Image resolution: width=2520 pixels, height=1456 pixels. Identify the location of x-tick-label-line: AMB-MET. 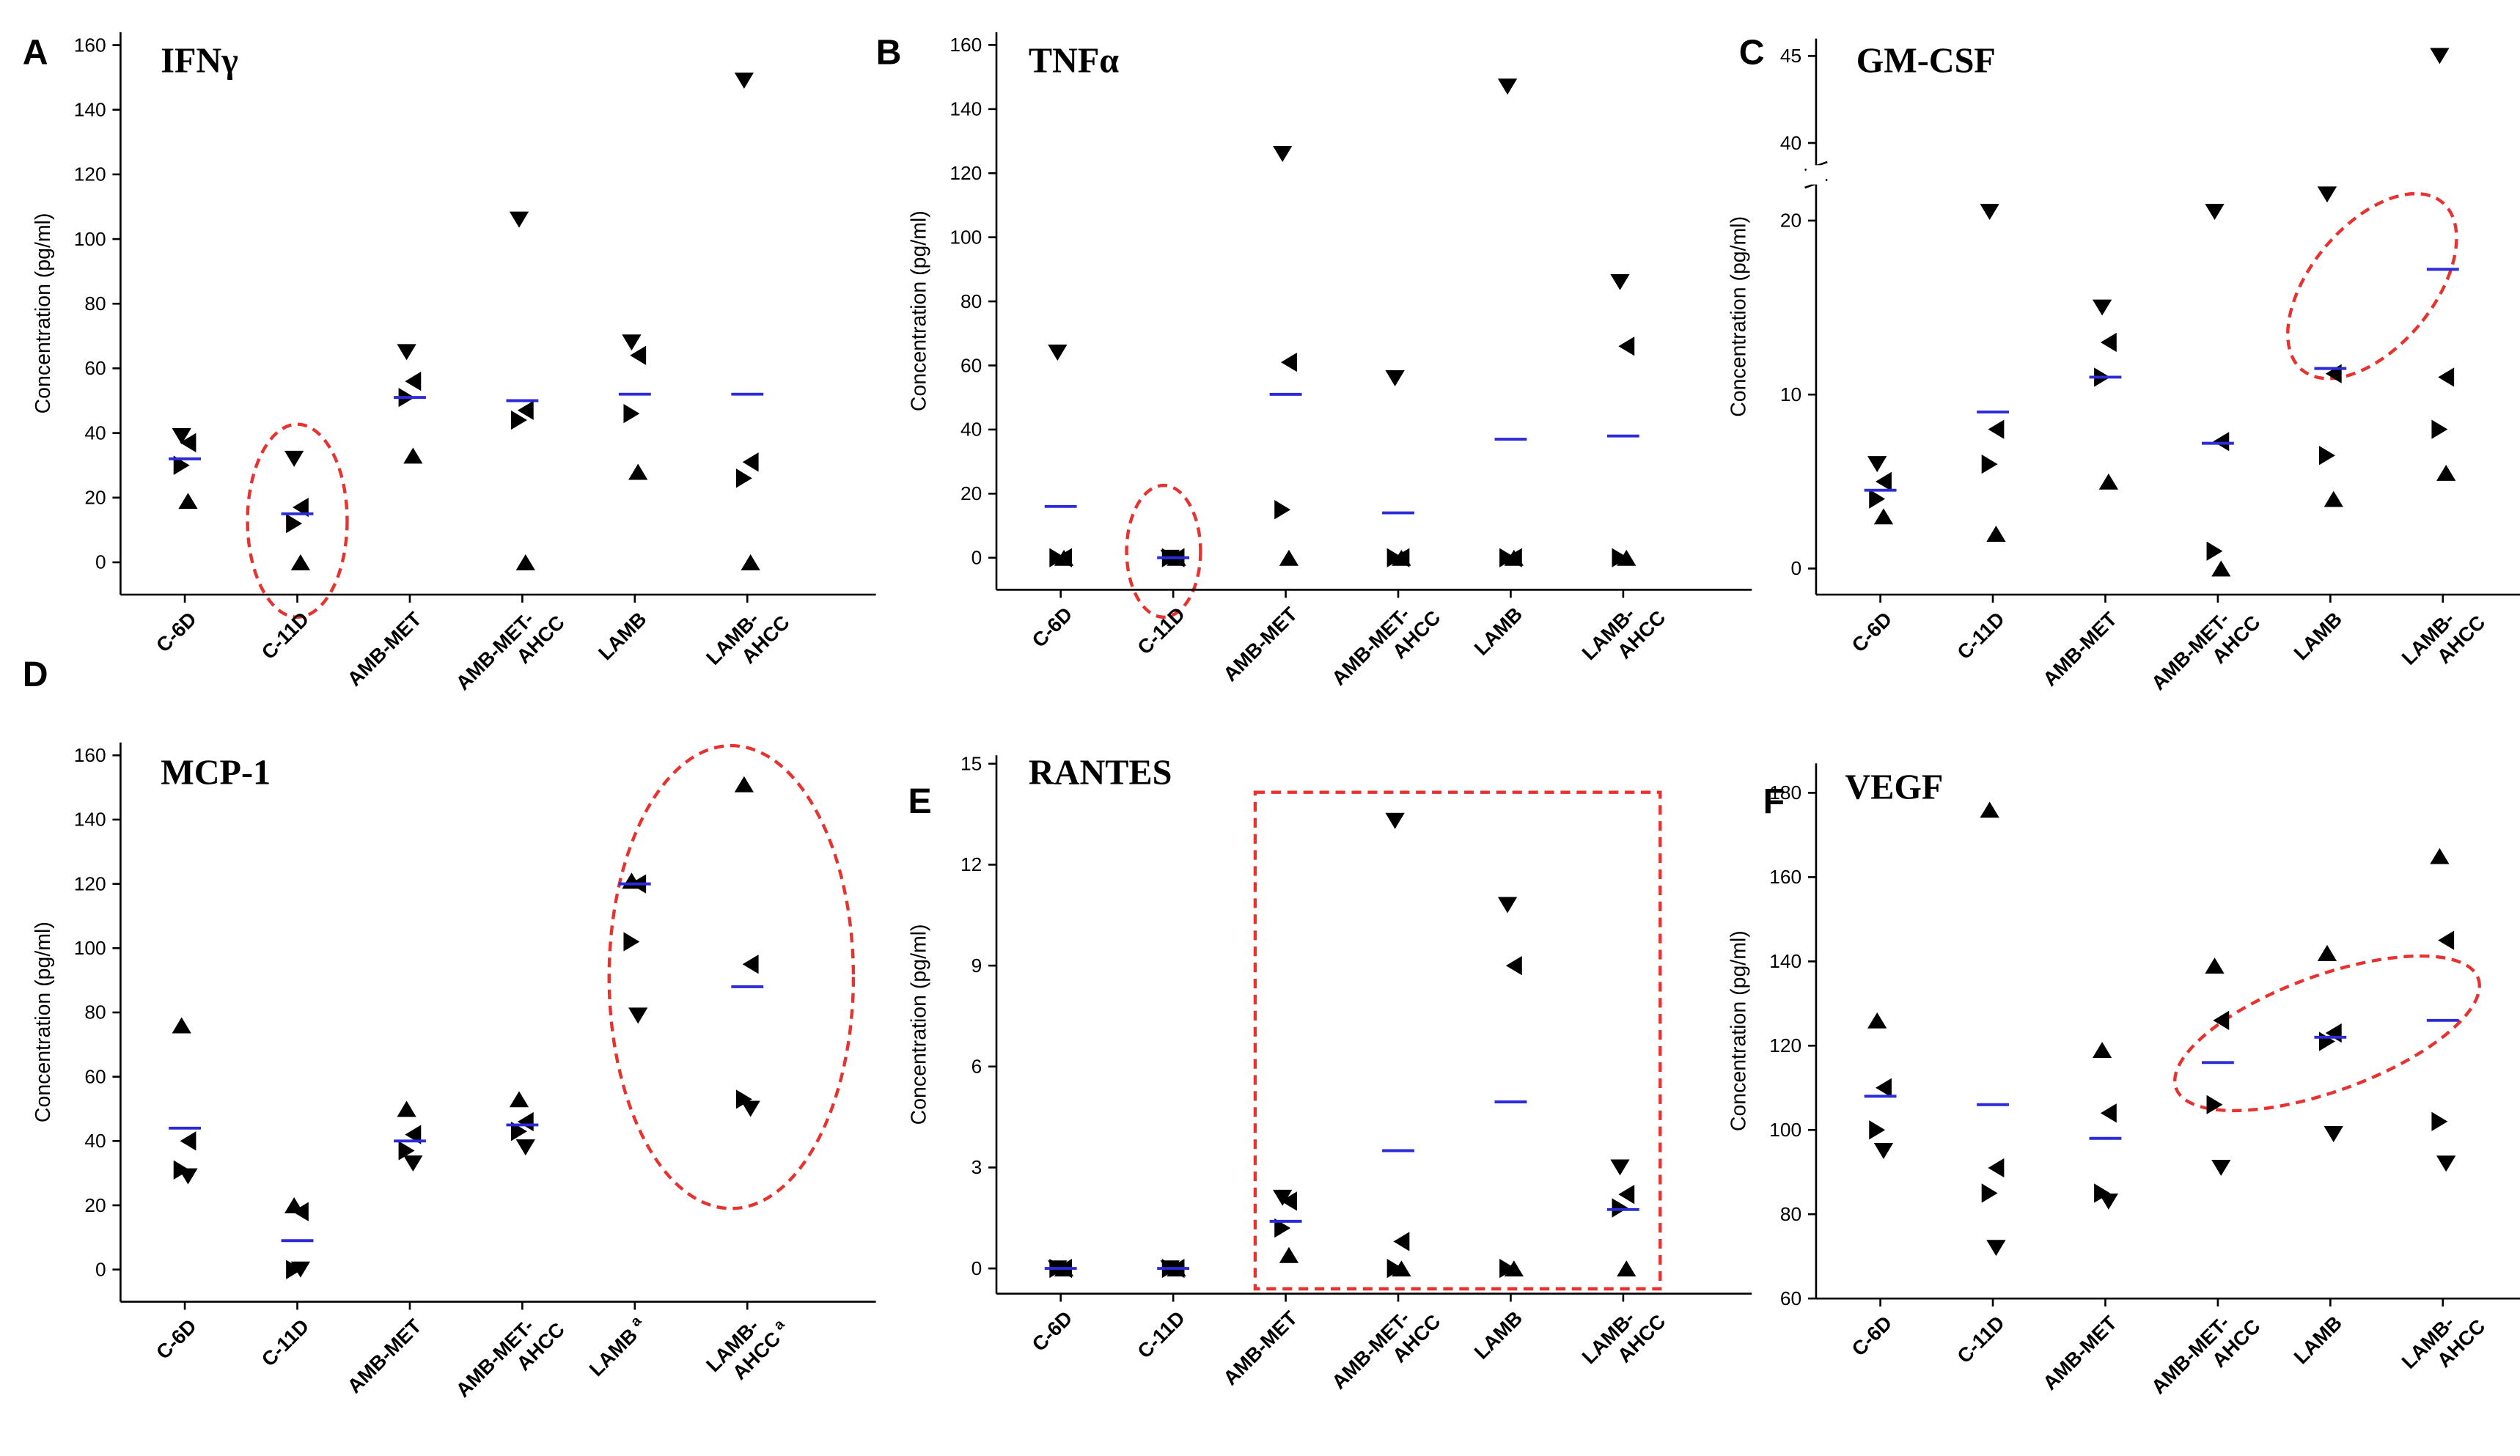
(2080, 1352).